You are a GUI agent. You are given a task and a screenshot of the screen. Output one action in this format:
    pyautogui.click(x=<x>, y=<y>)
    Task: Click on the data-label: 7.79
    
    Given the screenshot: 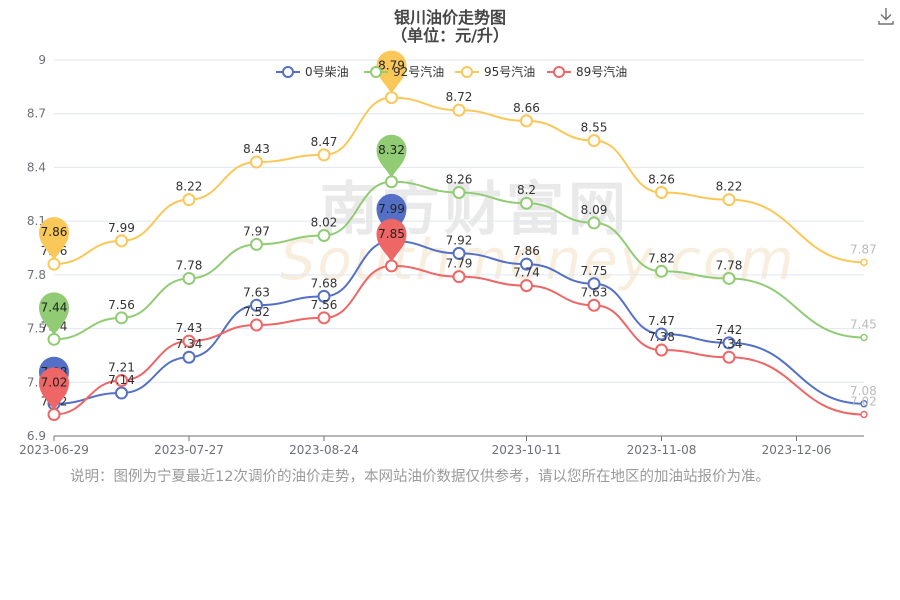 What is the action you would take?
    pyautogui.click(x=459, y=264)
    